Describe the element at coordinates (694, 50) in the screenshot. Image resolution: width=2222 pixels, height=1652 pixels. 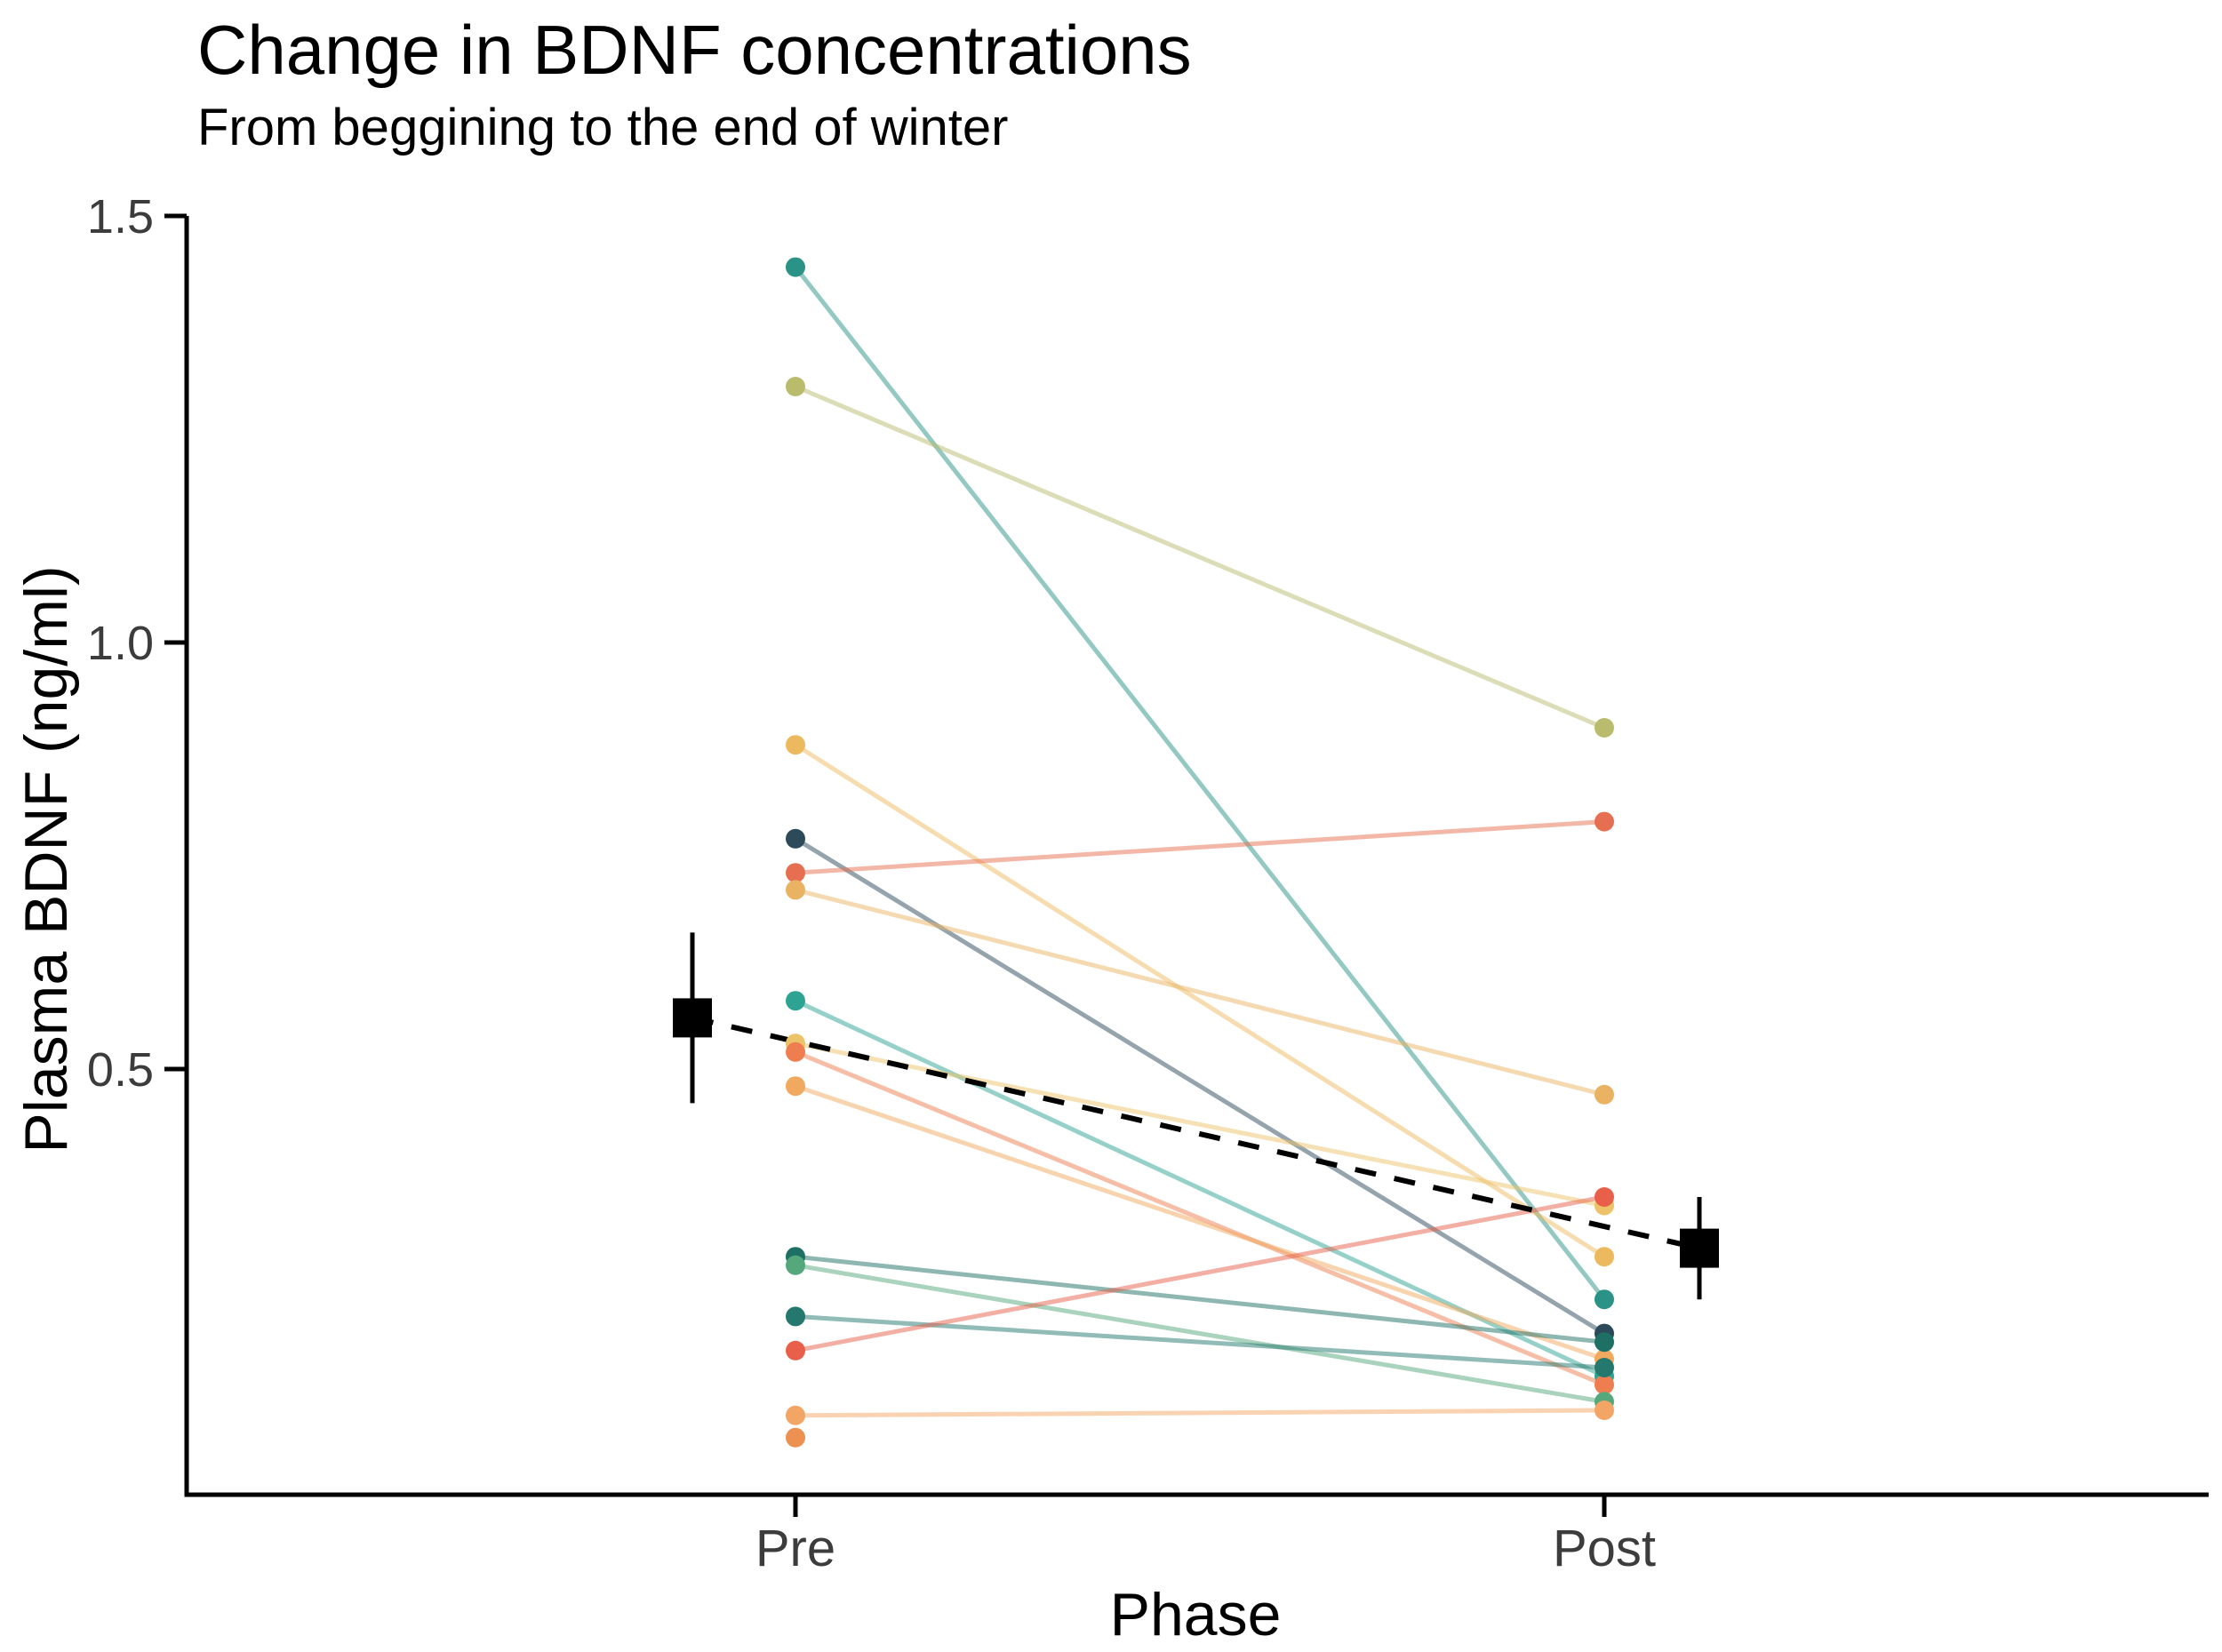
I see `chart-title: Change in BDNF concentrations` at that location.